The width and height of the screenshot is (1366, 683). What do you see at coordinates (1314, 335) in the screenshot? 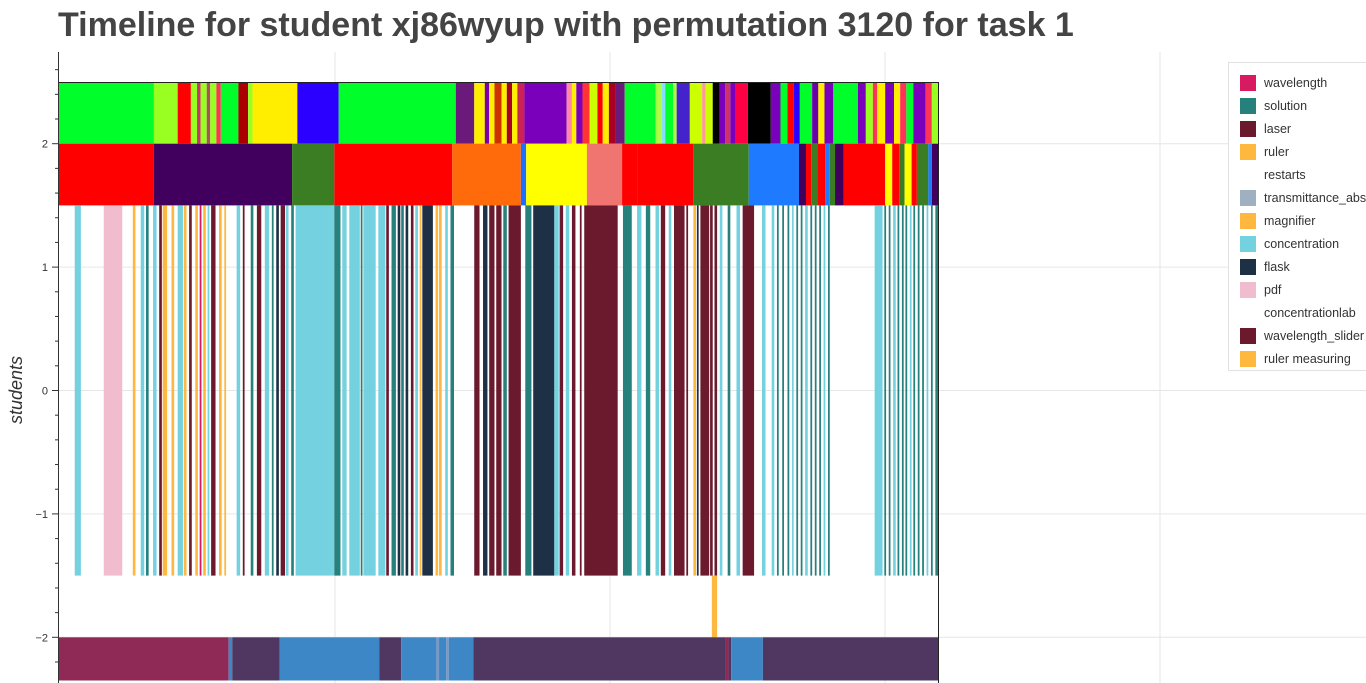
I see `legend-label: wavelength_slider` at bounding box center [1314, 335].